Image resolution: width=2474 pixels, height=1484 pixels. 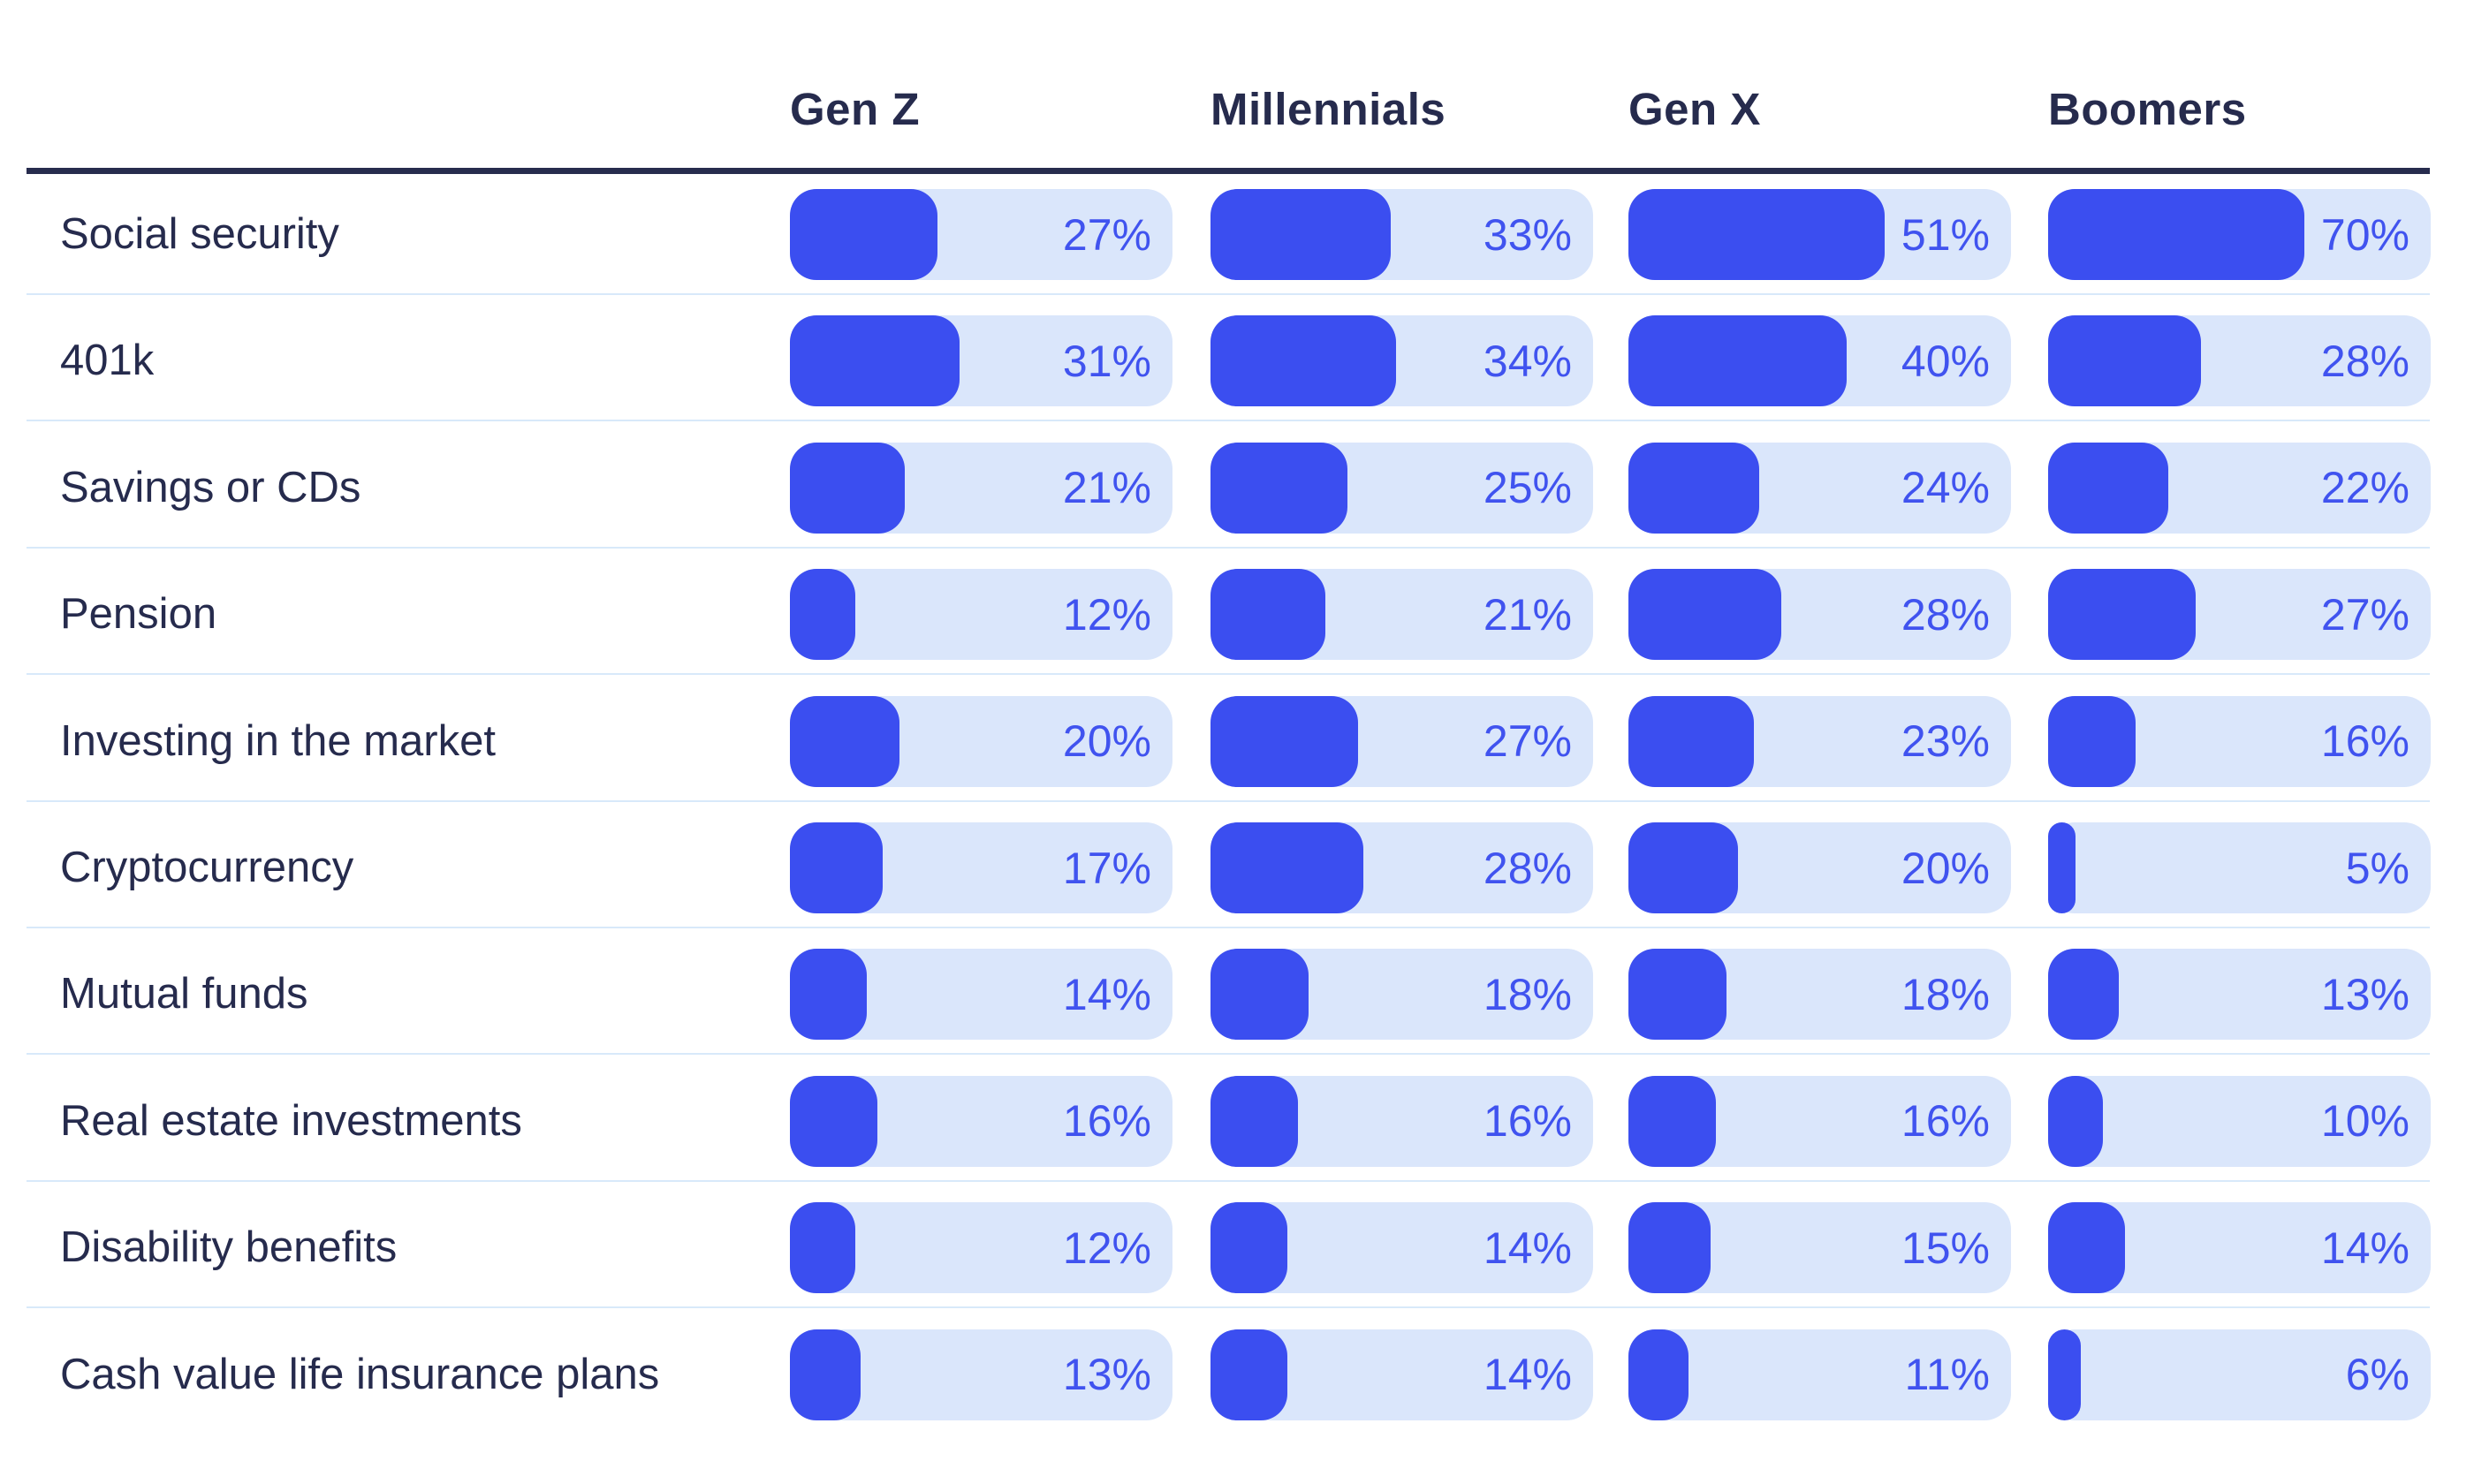 What do you see at coordinates (107, 361) in the screenshot?
I see `row-label: 401k` at bounding box center [107, 361].